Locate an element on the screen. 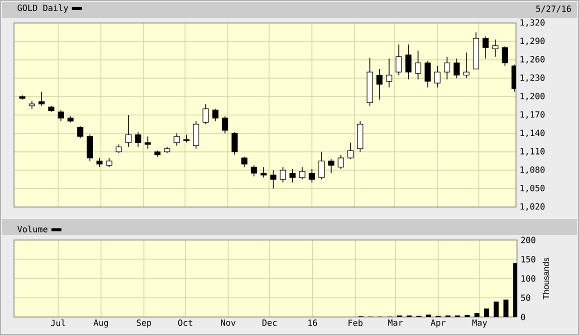 Image resolution: width=579 pixels, height=335 pixels. y-tick-label: 100 is located at coordinates (529, 278).